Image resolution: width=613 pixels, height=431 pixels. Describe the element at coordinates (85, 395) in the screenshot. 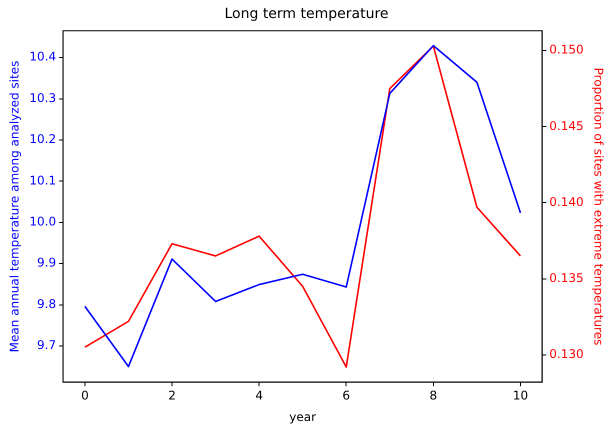

I see `x-tick-label: 0` at that location.